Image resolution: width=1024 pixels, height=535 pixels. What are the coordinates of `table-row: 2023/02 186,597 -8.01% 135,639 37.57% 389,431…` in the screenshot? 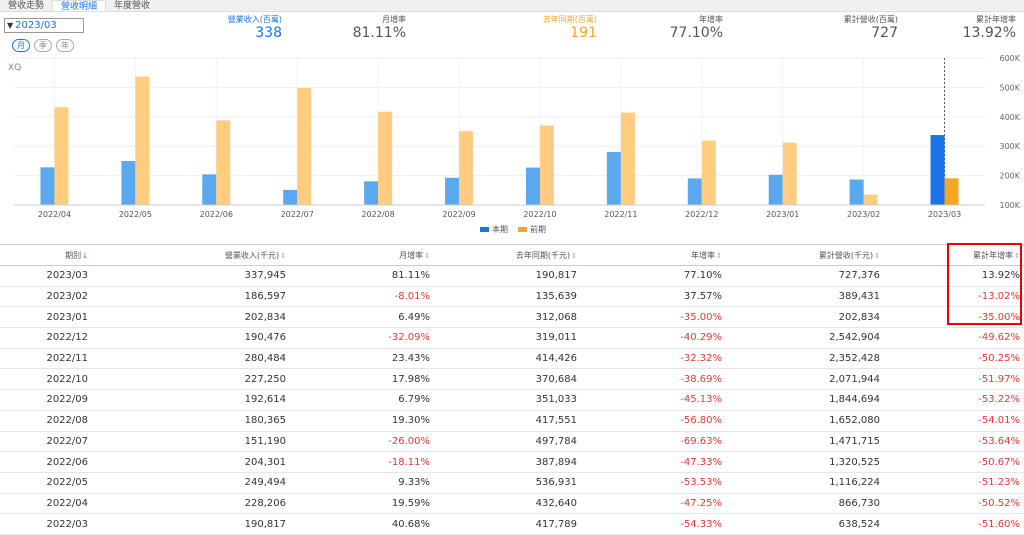 It's located at (512, 297).